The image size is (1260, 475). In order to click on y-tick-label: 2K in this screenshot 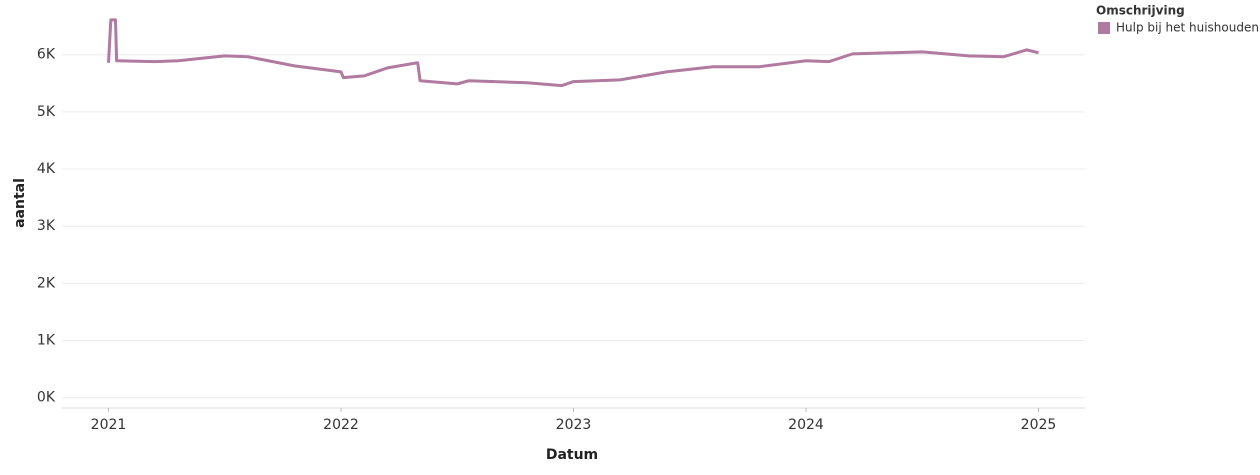, I will do `click(46, 283)`.